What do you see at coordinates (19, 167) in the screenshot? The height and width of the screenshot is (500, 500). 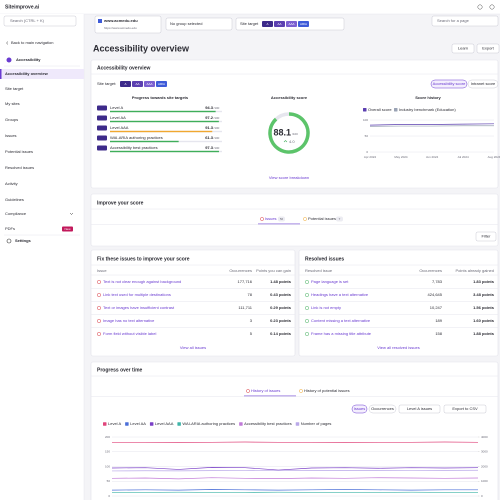 I see `nav-item: Resolved issues` at bounding box center [19, 167].